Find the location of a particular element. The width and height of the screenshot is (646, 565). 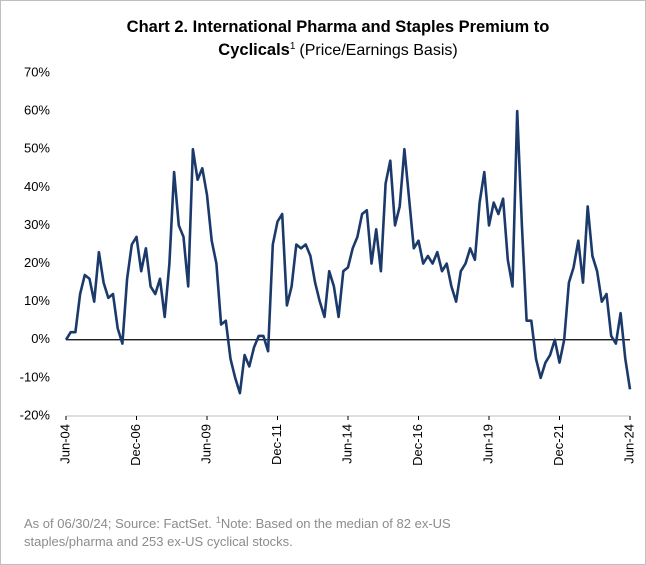

chart-title-line2: Cyclicals1 (Price/Earnings Basis) is located at coordinates (337, 50).